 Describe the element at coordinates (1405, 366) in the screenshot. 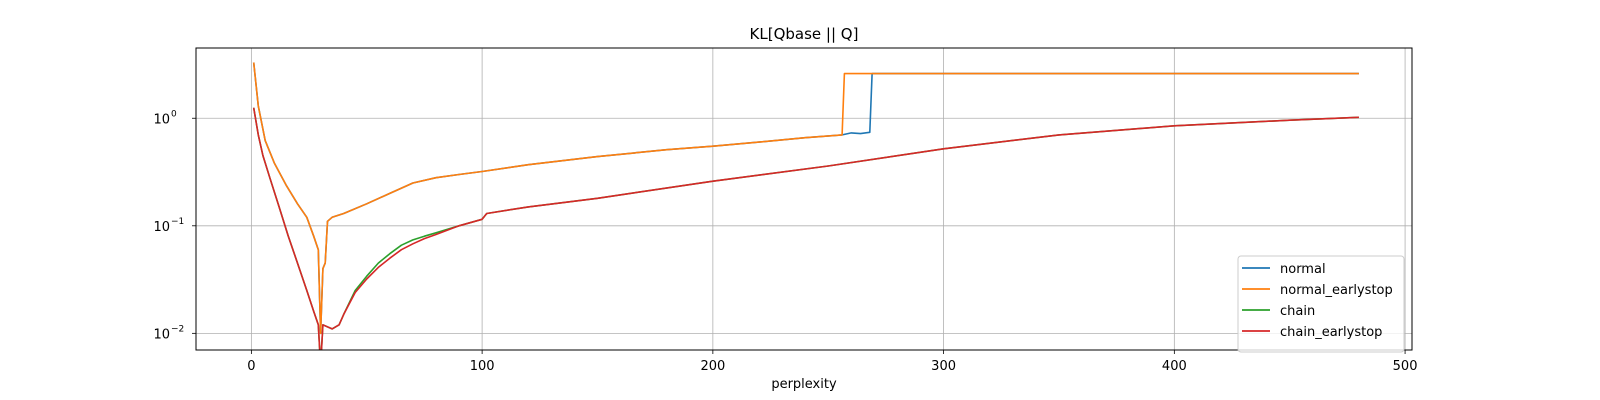

I see `x-tick-label: 500` at that location.